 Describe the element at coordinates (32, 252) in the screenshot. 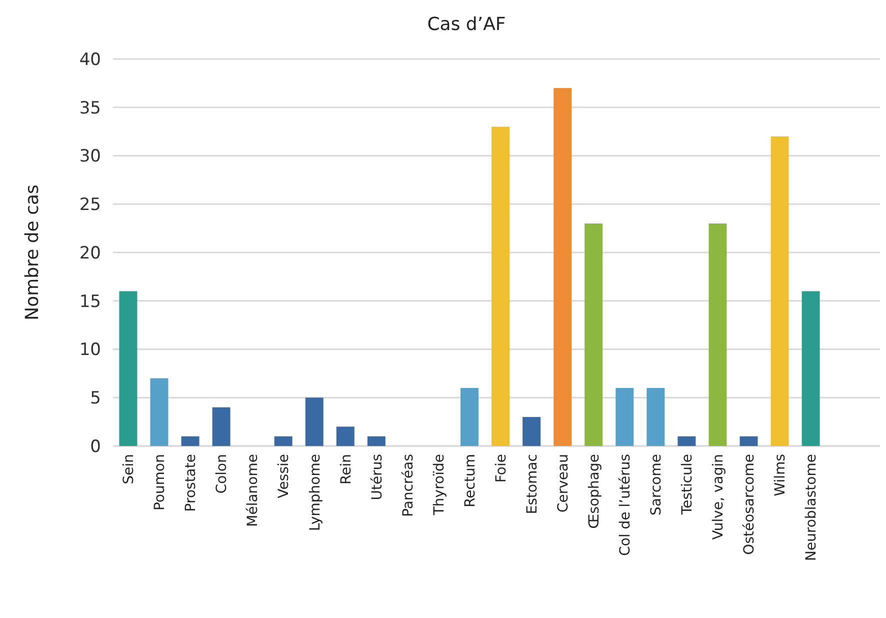

I see `y-axis-title: Nombre de cas` at that location.